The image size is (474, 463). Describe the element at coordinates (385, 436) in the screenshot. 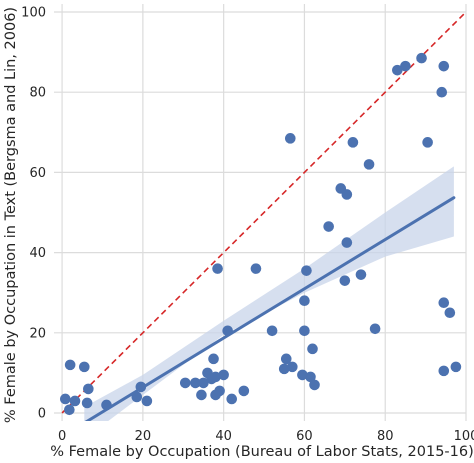

I see `x-tick-label: 80` at that location.